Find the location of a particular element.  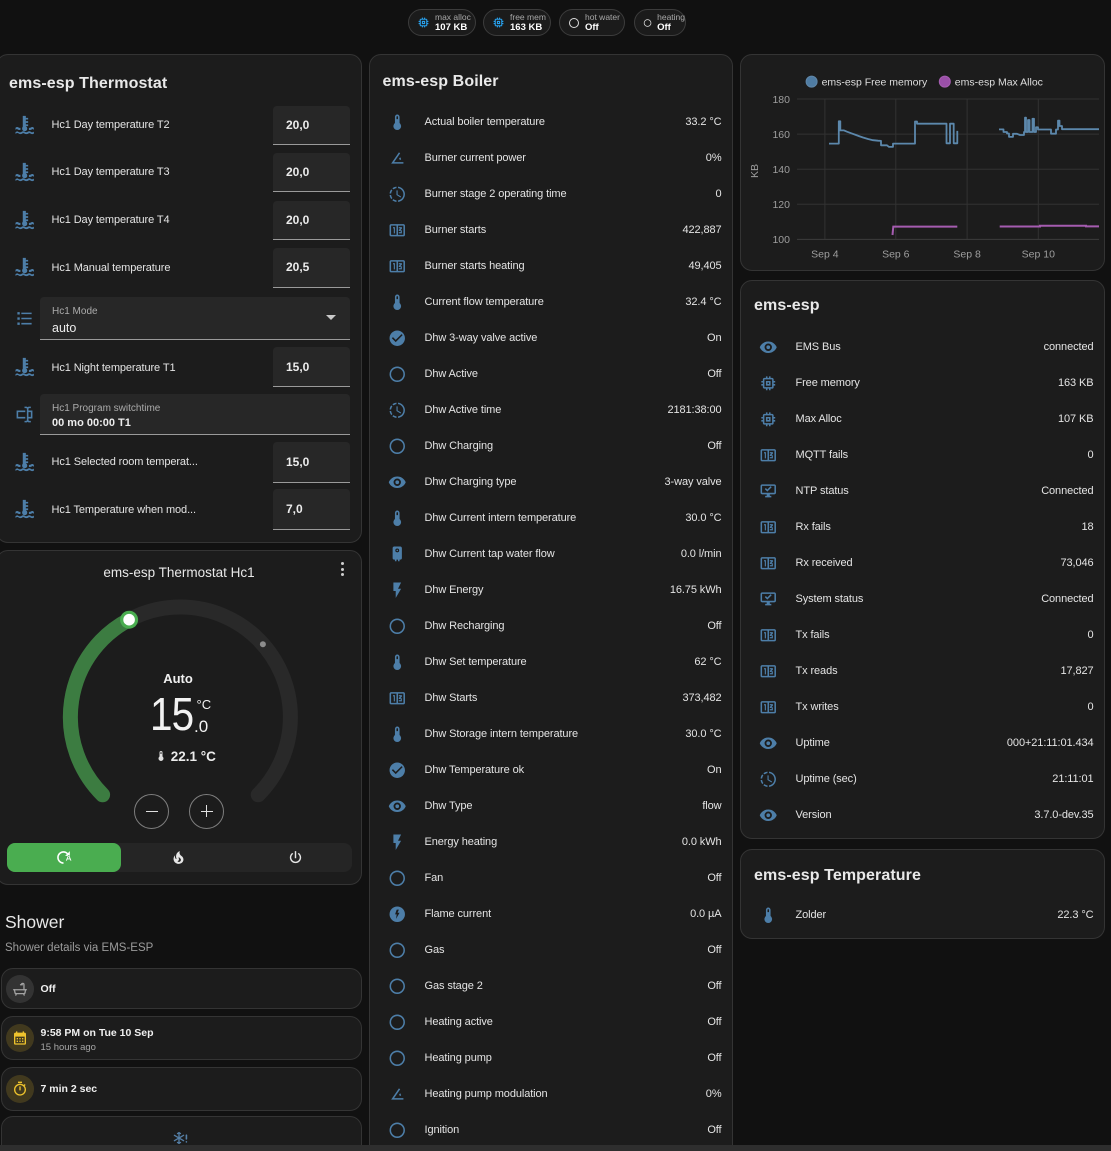

svg-text: ems-esp Free memory is located at coordinates (875, 83).